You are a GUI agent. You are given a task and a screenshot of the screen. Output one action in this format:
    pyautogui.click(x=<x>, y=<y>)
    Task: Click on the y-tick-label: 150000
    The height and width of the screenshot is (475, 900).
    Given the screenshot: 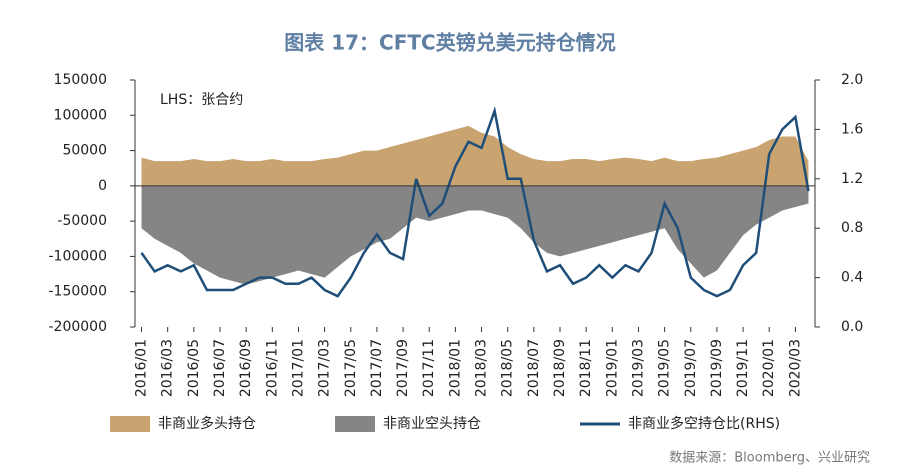 What is the action you would take?
    pyautogui.click(x=80, y=80)
    